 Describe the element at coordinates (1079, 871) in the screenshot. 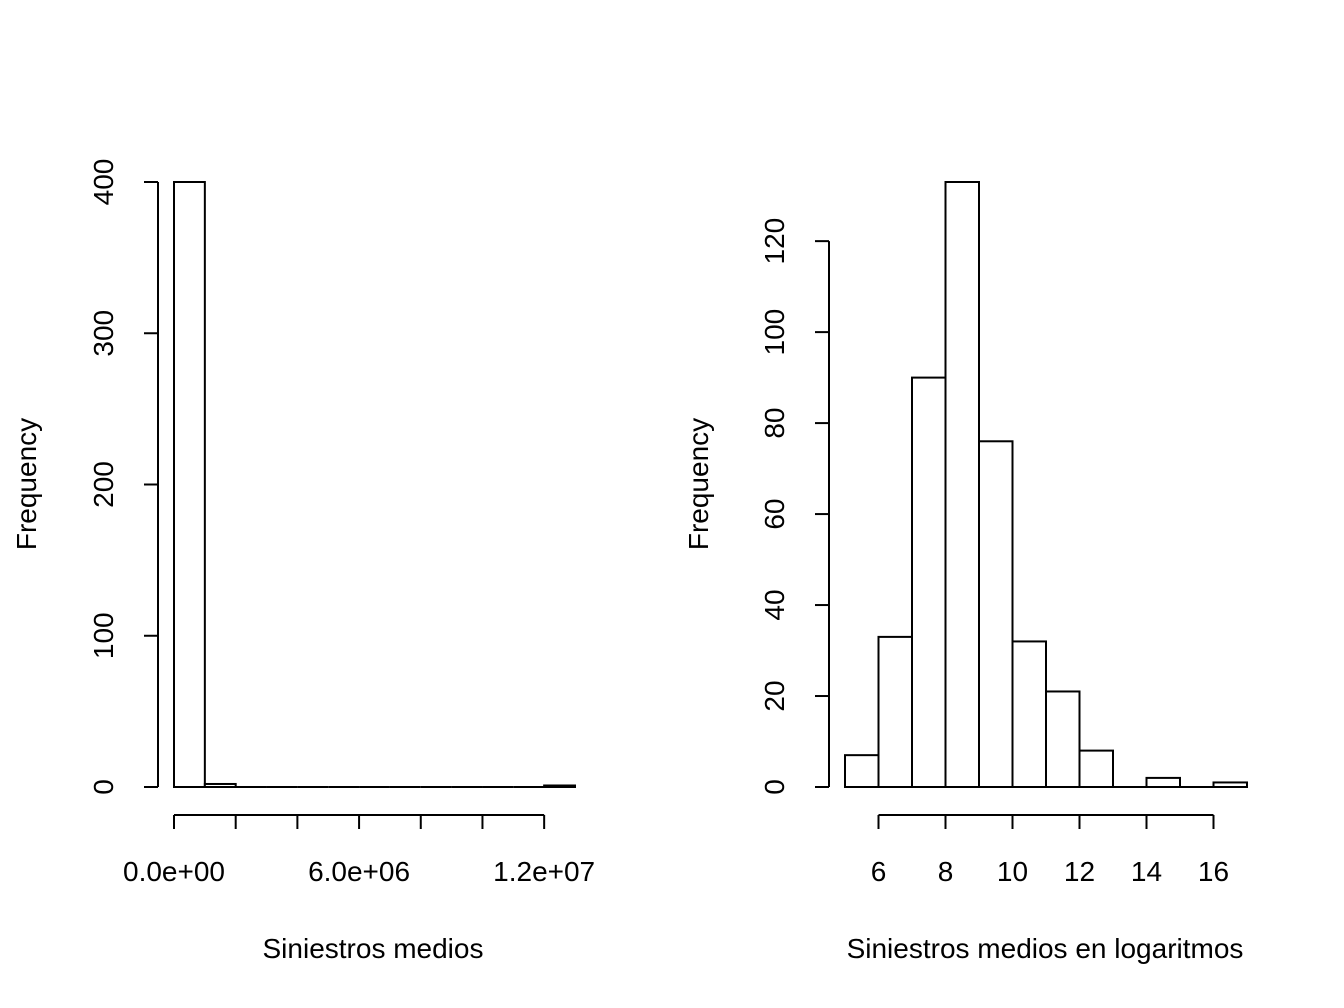

I see `x-tick-label: 12` at that location.